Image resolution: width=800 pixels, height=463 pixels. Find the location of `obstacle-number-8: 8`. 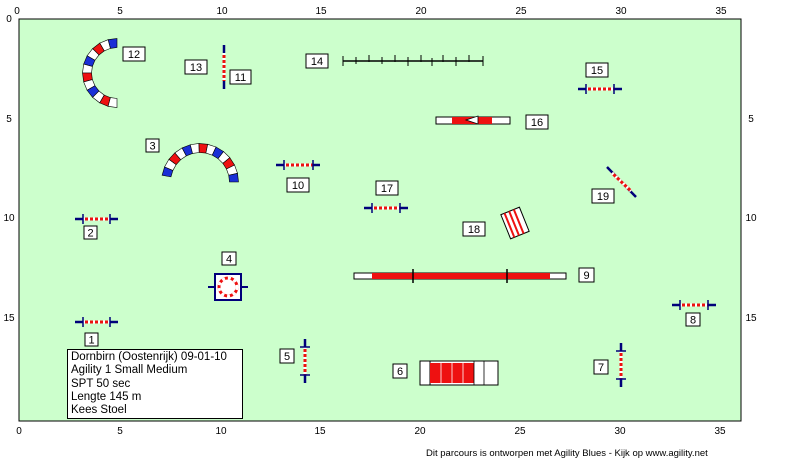

obstacle-number-8: 8 is located at coordinates (693, 319).